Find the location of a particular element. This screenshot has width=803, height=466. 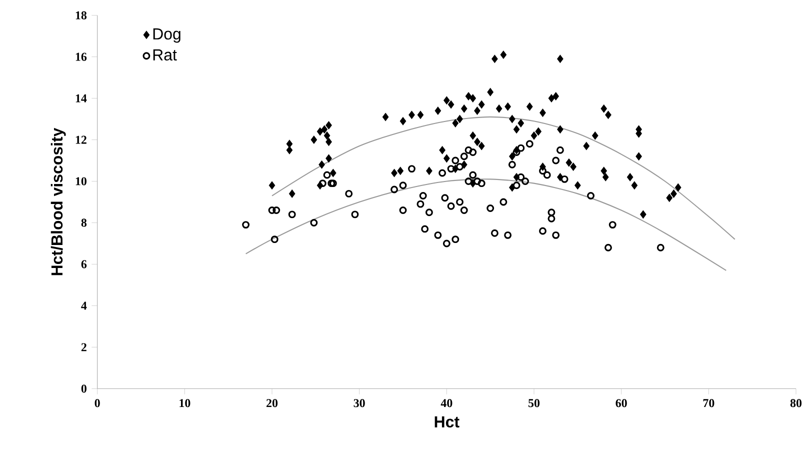

y-tick-label: 8 is located at coordinates (84, 222).